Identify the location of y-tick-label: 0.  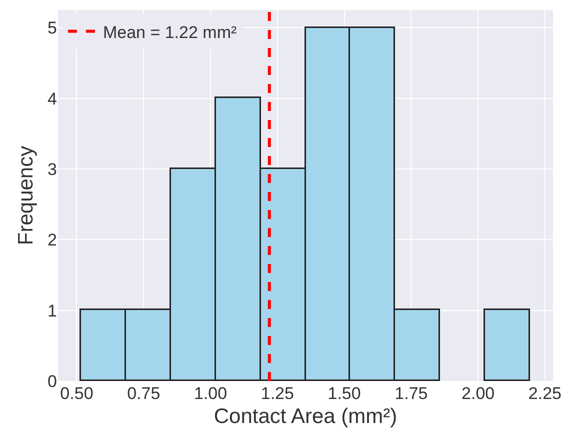
(52, 381).